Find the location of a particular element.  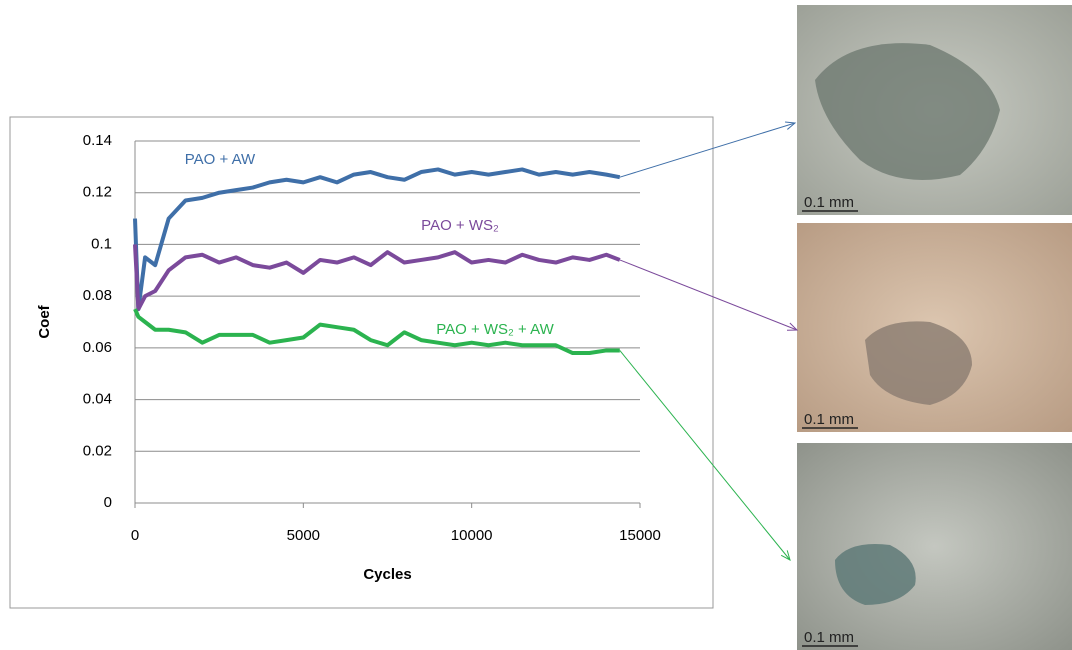

x-tick-label: 5000 is located at coordinates (303, 535).